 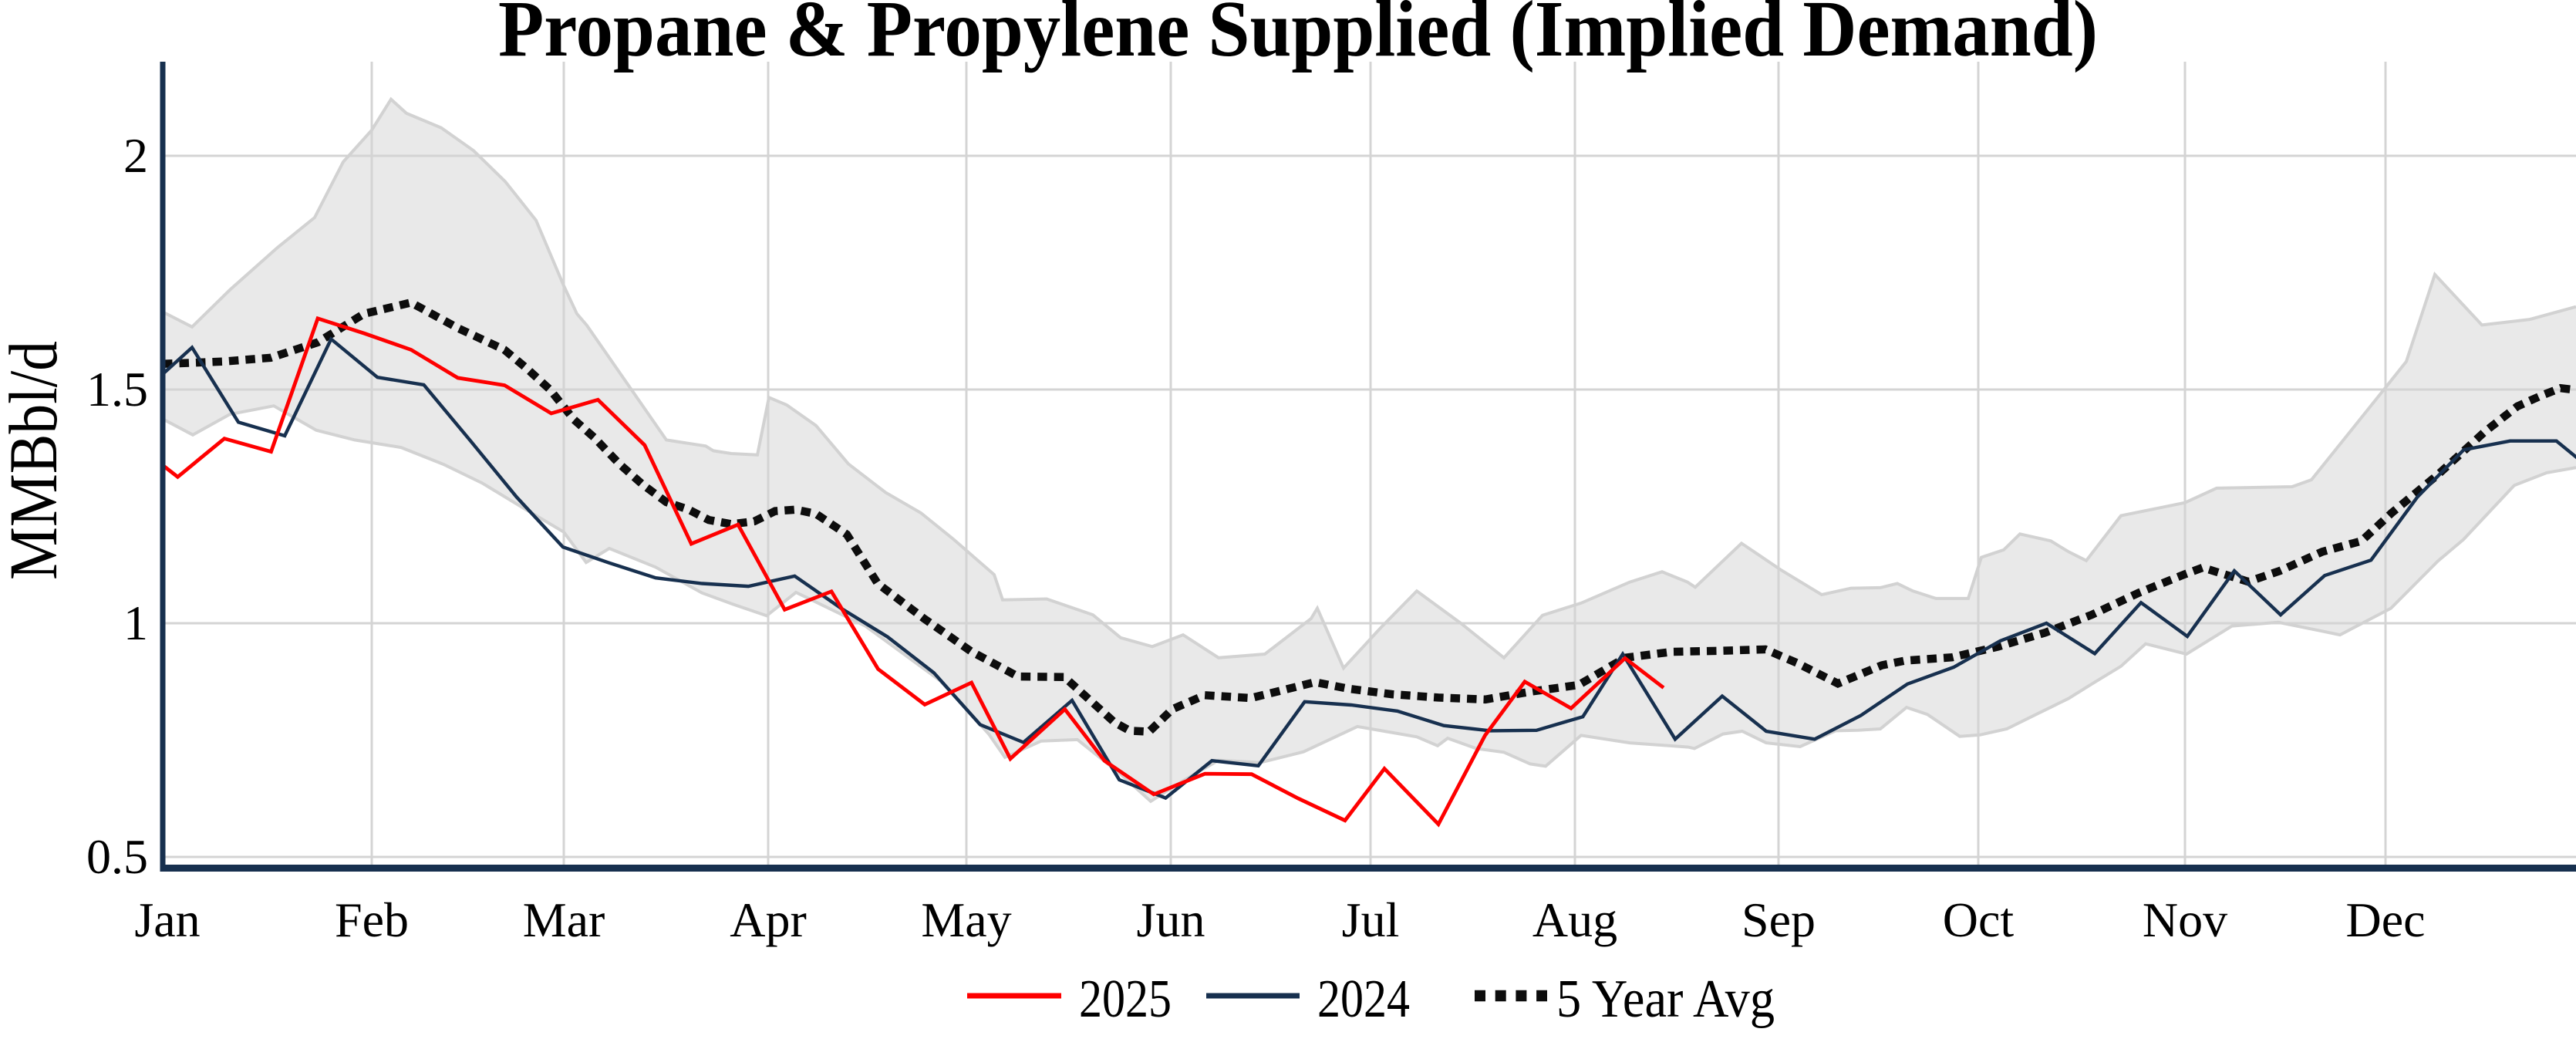 I want to click on svg-text: 5 Year Avg, so click(x=1665, y=999).